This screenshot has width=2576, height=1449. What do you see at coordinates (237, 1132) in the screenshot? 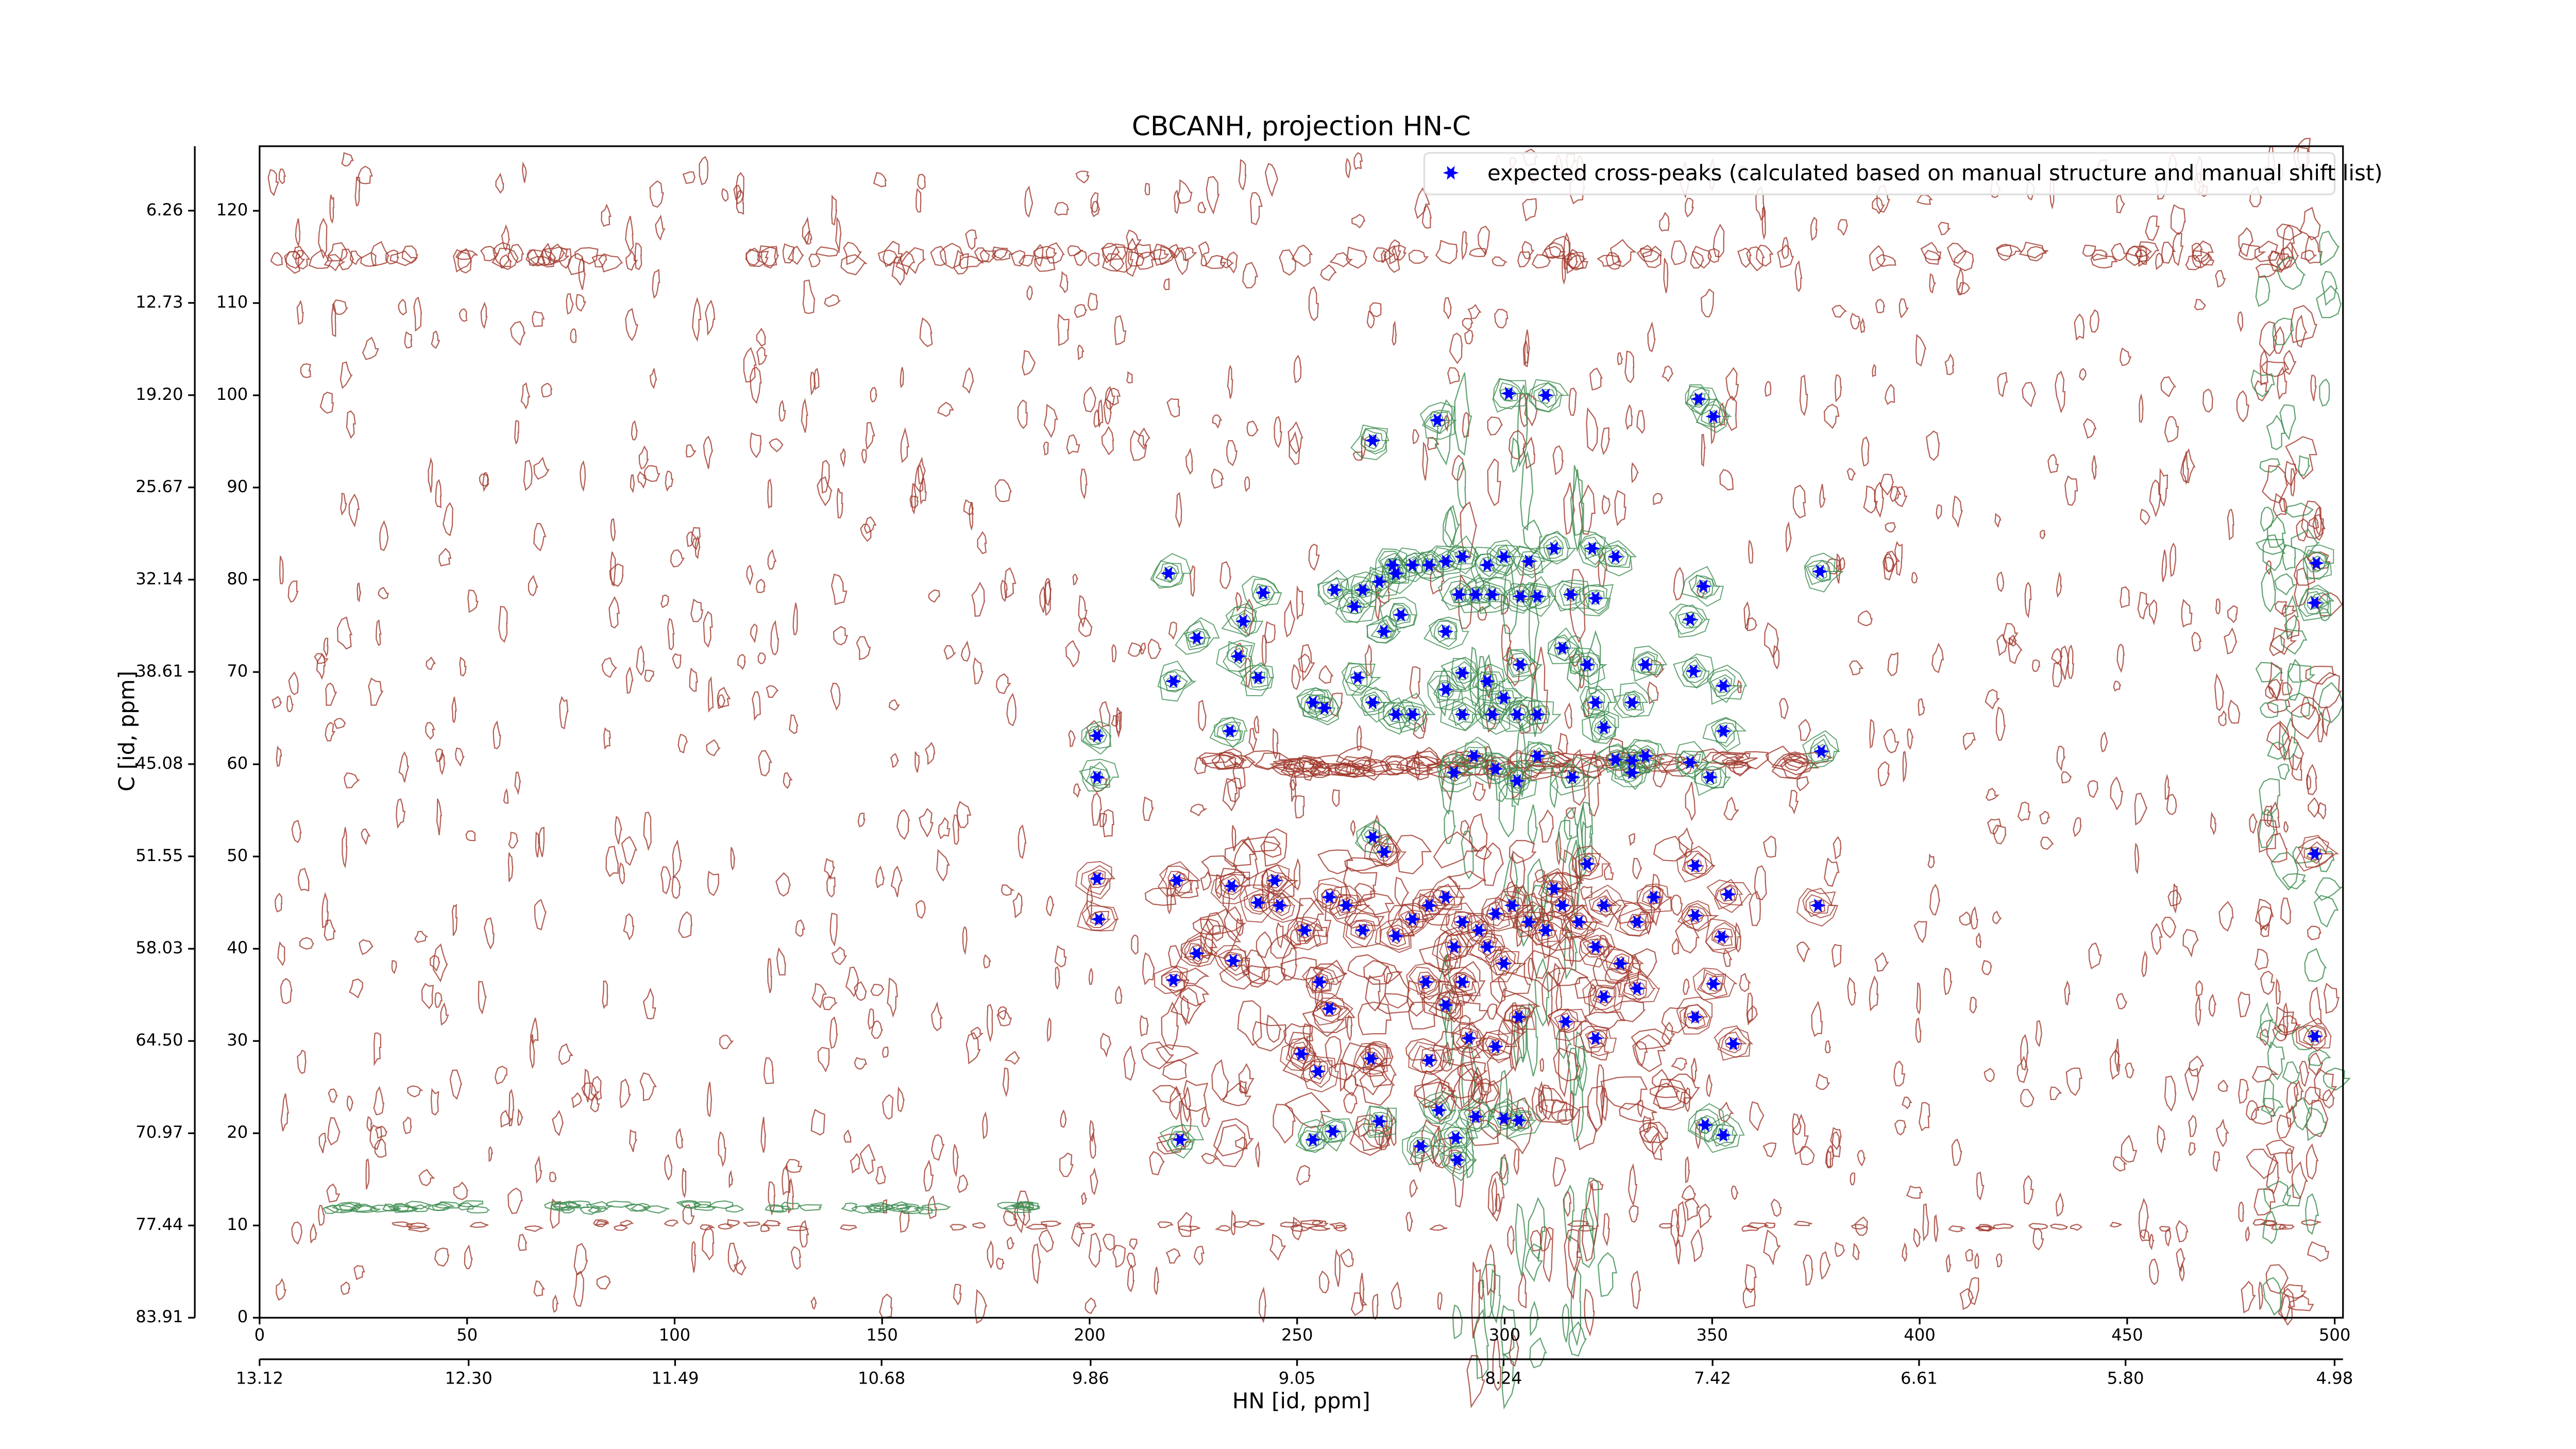
I see `y-tick-label: 20` at bounding box center [237, 1132].